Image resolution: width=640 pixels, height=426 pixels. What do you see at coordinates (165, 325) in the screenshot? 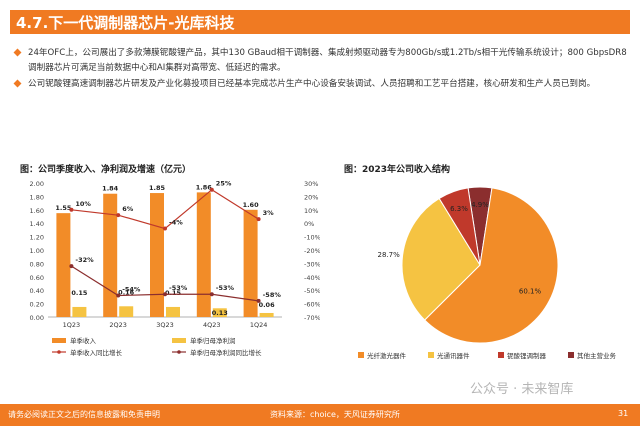
I see `x-tick-label: 3Q23` at bounding box center [165, 325].